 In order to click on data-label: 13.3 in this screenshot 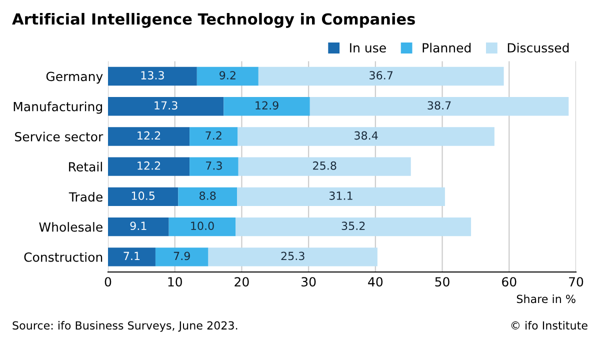, I will do `click(152, 75)`.